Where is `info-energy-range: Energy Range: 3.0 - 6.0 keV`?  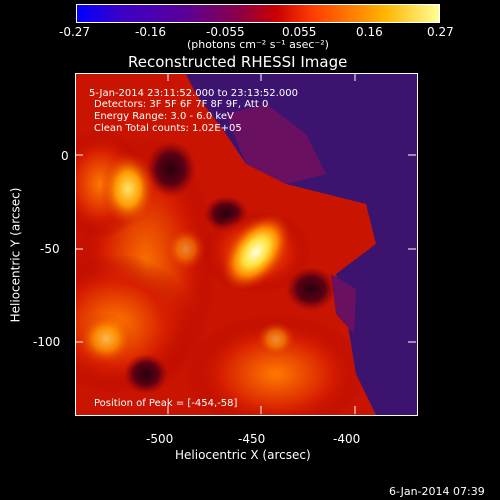 info-energy-range: Energy Range: 3.0 - 6.0 keV is located at coordinates (164, 116).